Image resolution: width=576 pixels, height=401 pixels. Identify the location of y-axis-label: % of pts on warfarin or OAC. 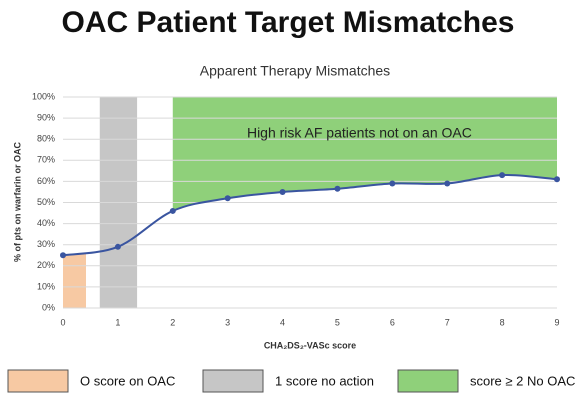
(17, 202).